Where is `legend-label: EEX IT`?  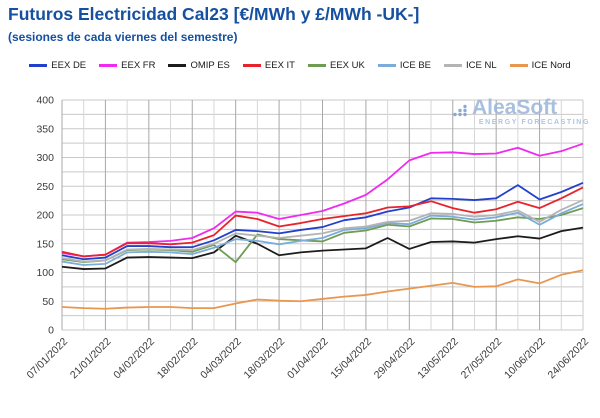
legend-label: EEX IT is located at coordinates (279, 65).